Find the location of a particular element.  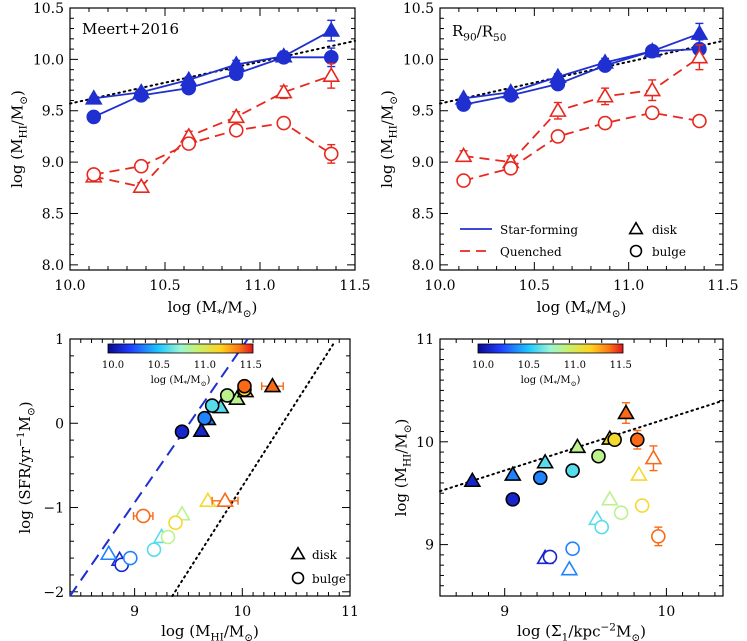

y-tick-label: 10.5 is located at coordinates (48, 9).